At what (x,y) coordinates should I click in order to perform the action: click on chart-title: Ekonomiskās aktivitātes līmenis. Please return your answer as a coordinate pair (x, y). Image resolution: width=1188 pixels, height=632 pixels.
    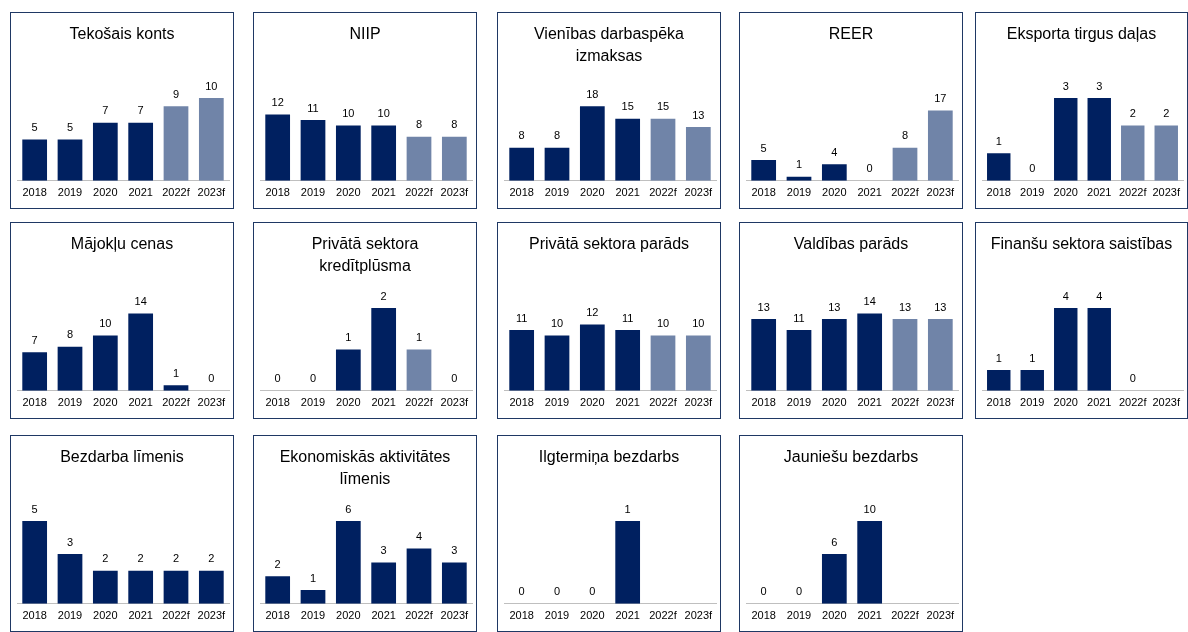
    Looking at the image, I should click on (365, 468).